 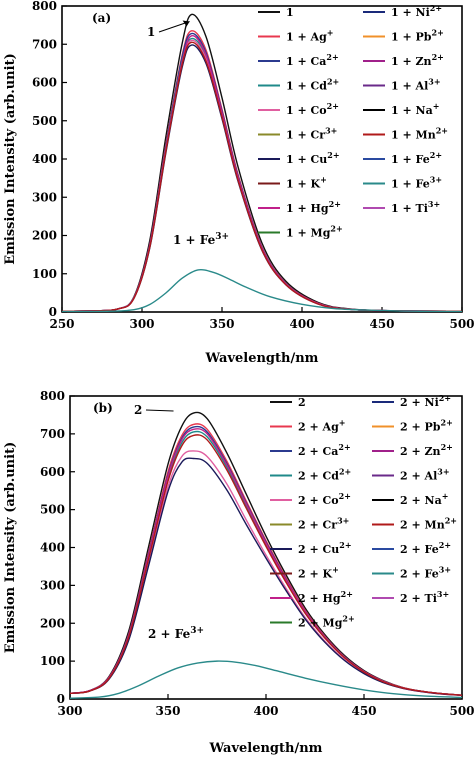 What do you see at coordinates (415, 109) in the screenshot?
I see `legend-entry: 1 + Na+` at bounding box center [415, 109].